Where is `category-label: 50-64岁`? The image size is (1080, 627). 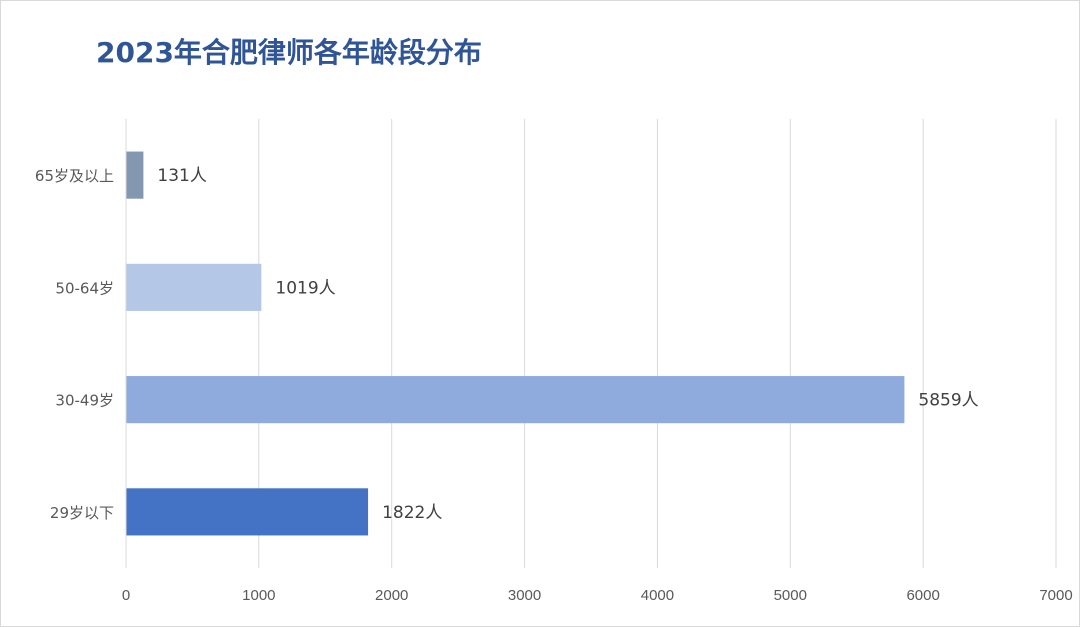
category-label: 50-64岁 is located at coordinates (84, 288).